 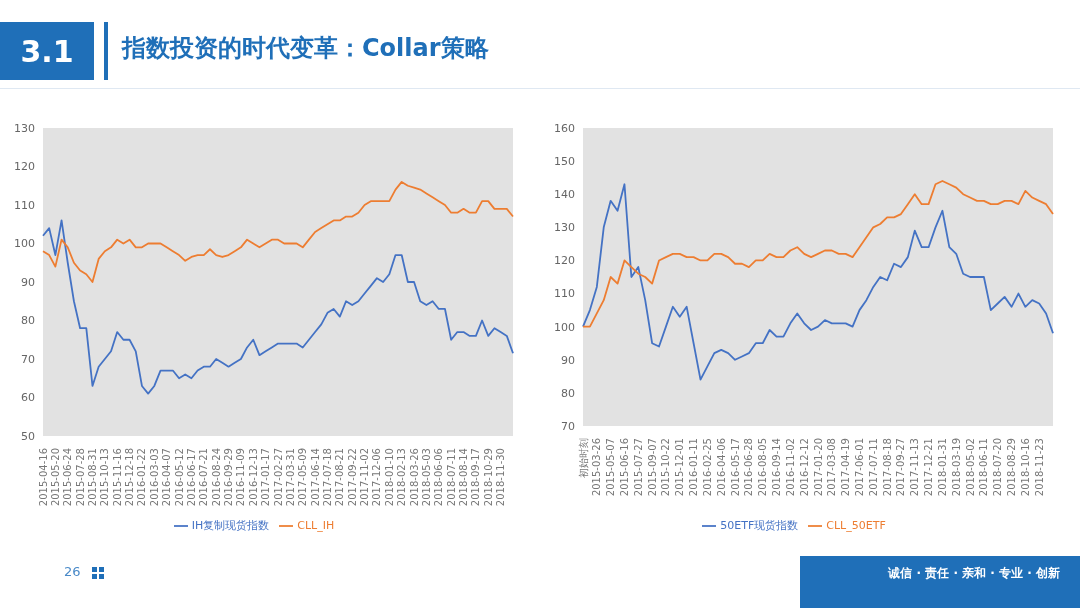 What do you see at coordinates (501, 477) in the screenshot?
I see `x-tick-label: 2018-11-30` at bounding box center [501, 477].